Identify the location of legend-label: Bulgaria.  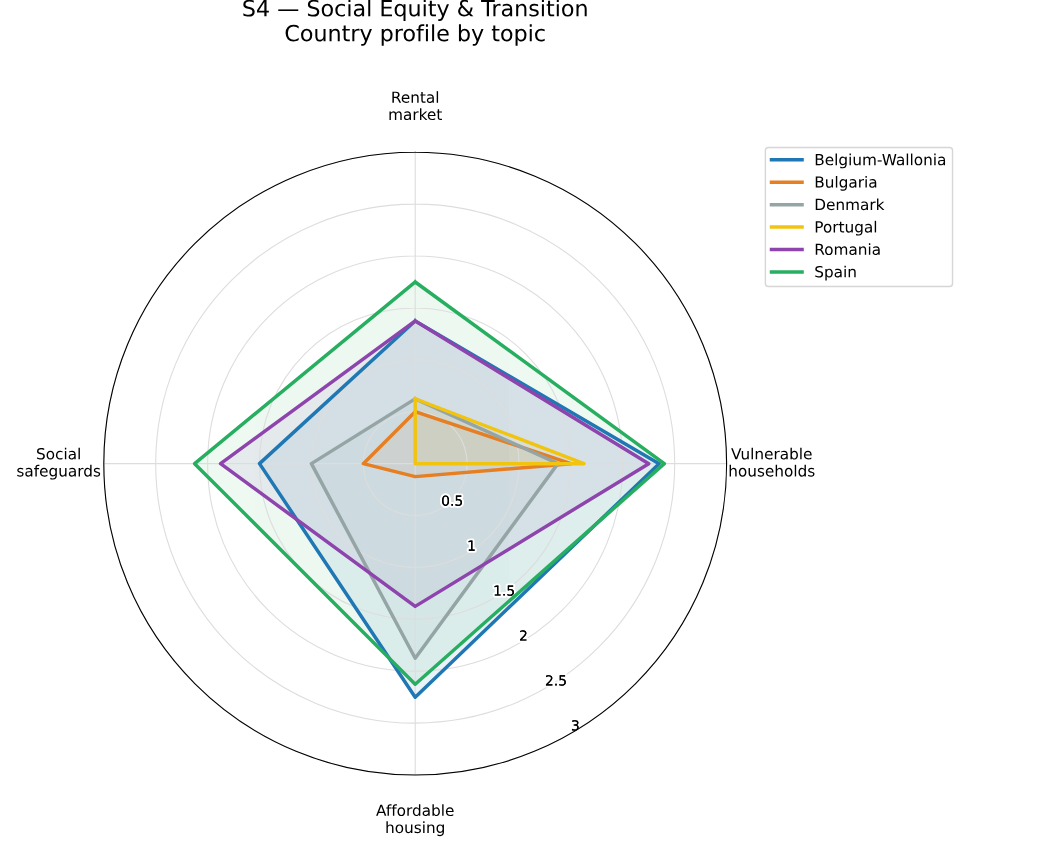
(846, 183).